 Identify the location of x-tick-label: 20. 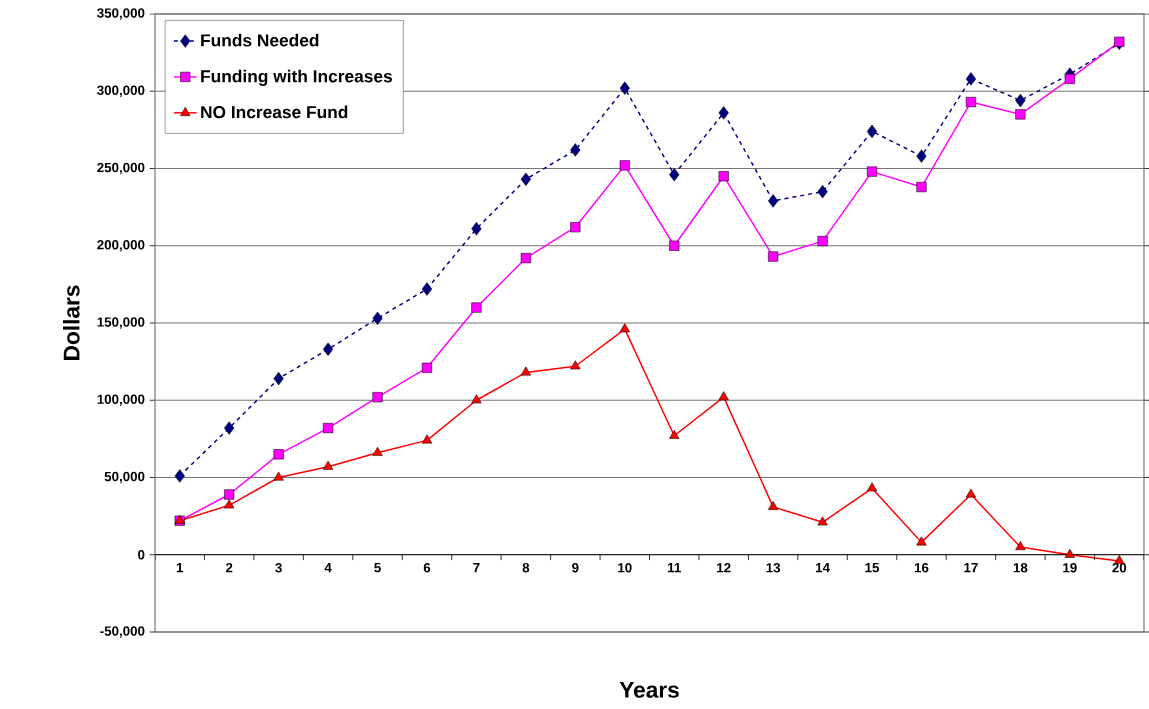
(1119, 568).